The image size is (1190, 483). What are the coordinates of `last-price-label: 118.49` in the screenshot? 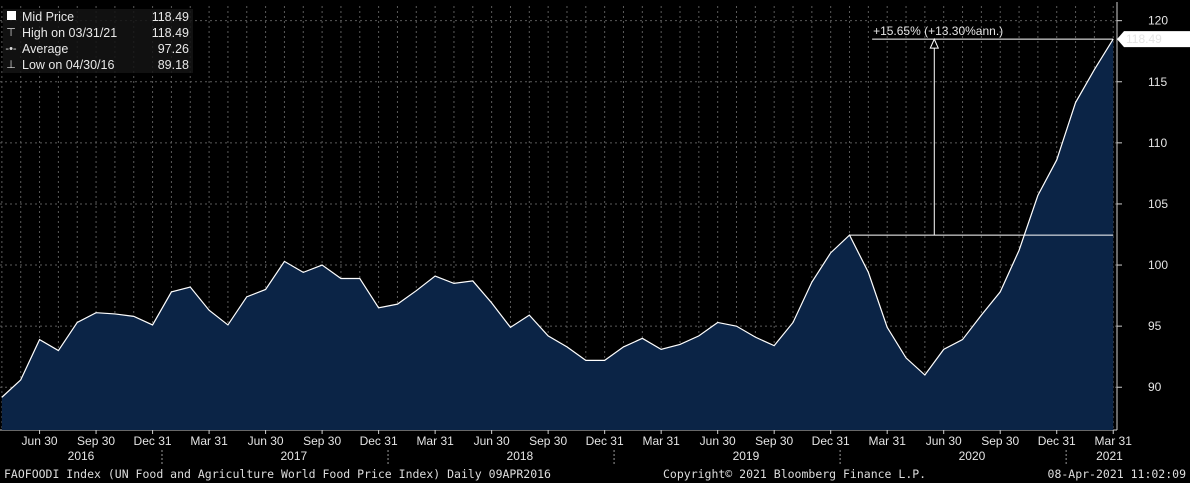 It's located at (1153, 39).